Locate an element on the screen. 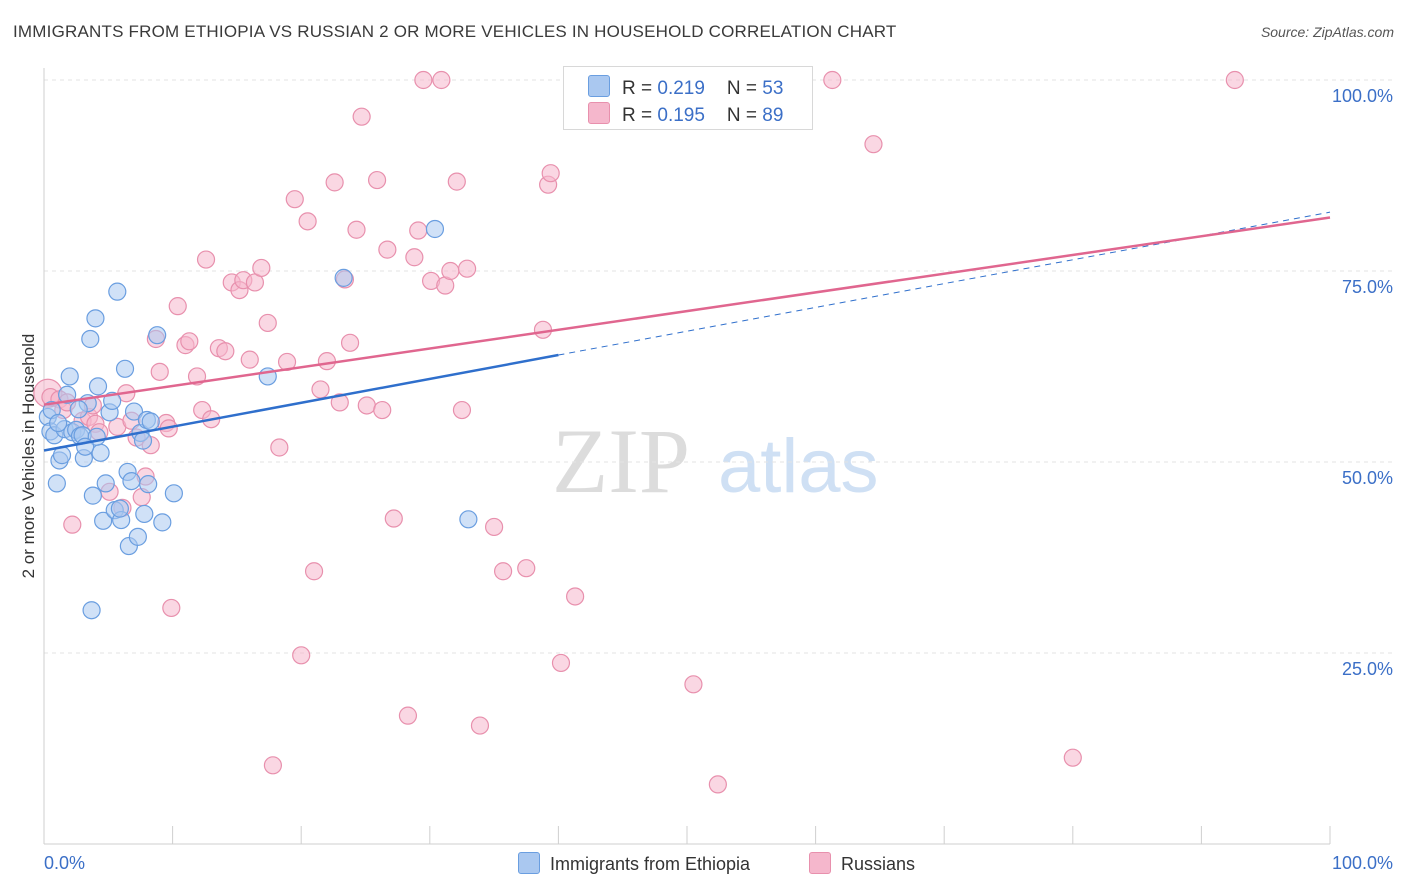  bottom-ethiopia-label: Immigrants from Ethiopia is located at coordinates (650, 864).